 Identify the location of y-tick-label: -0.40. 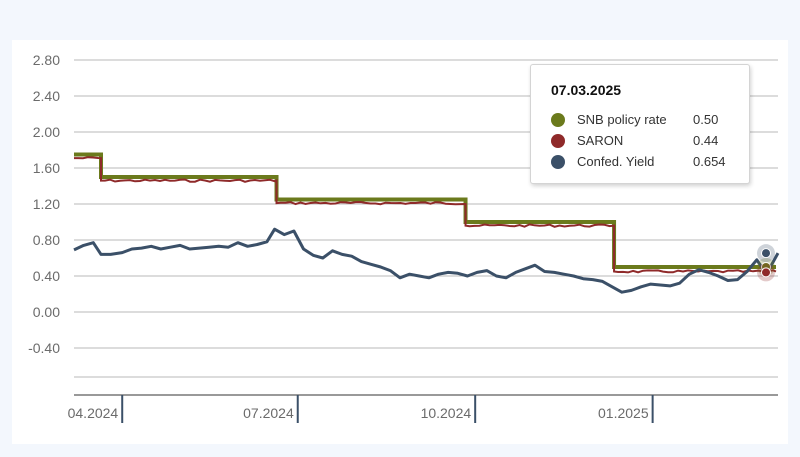
(44, 348).